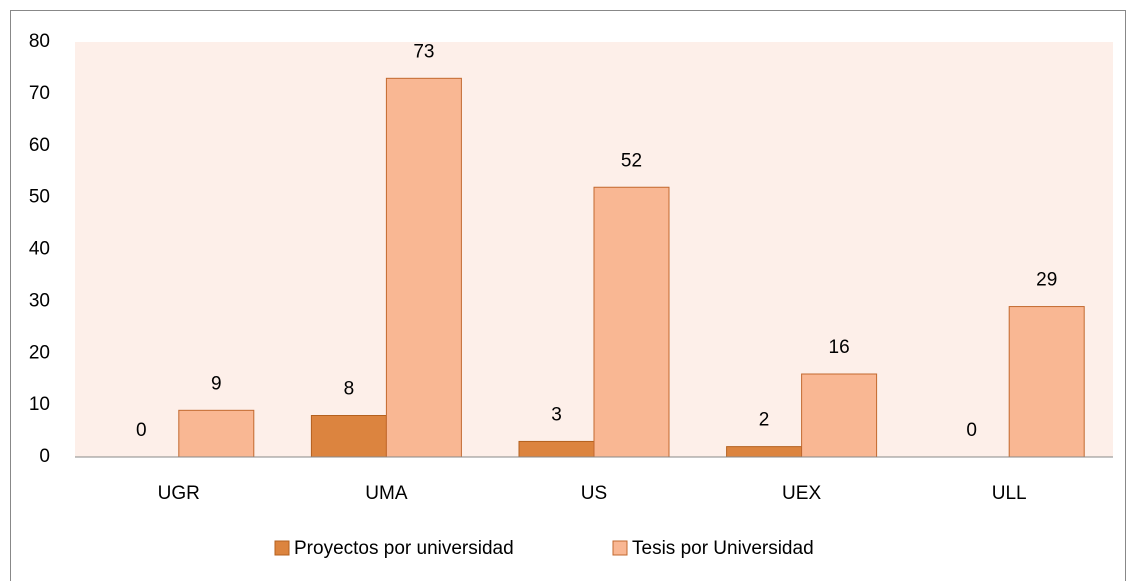 The height and width of the screenshot is (581, 1127). I want to click on legend-label: Proyectos por universidad, so click(404, 548).